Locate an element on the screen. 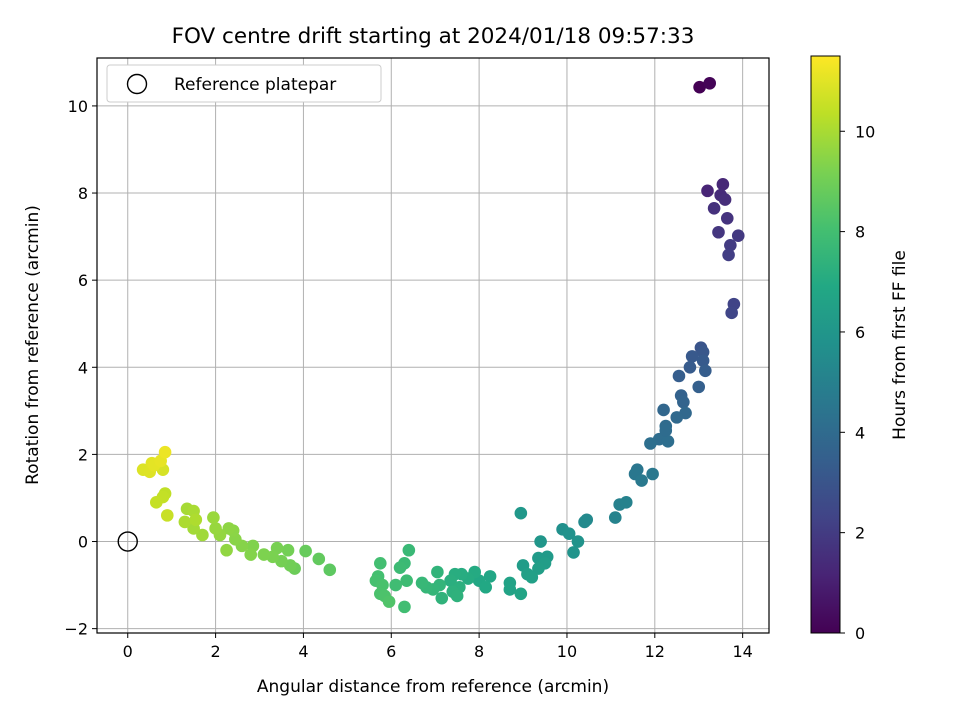 The height and width of the screenshot is (720, 960). legend-box is located at coordinates (244, 83).